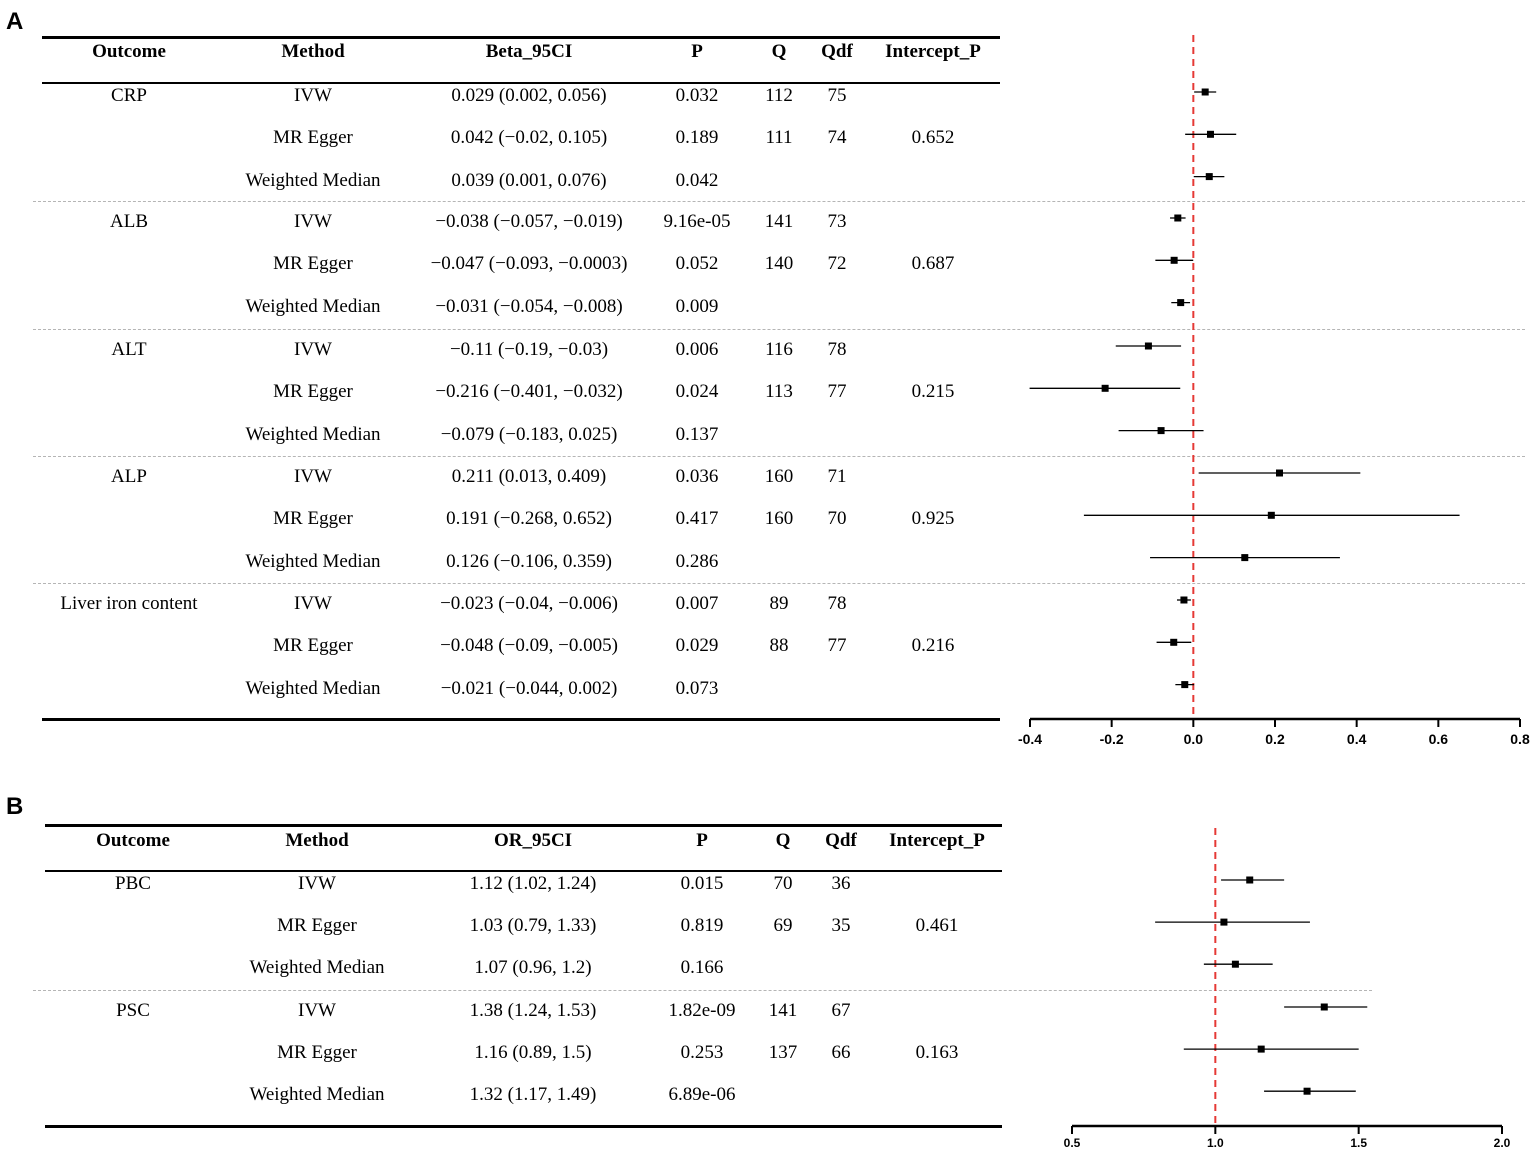 This screenshot has width=1535, height=1156. What do you see at coordinates (1194, 739) in the screenshot?
I see `panel-a-x-tick-label: 0.0` at bounding box center [1194, 739].